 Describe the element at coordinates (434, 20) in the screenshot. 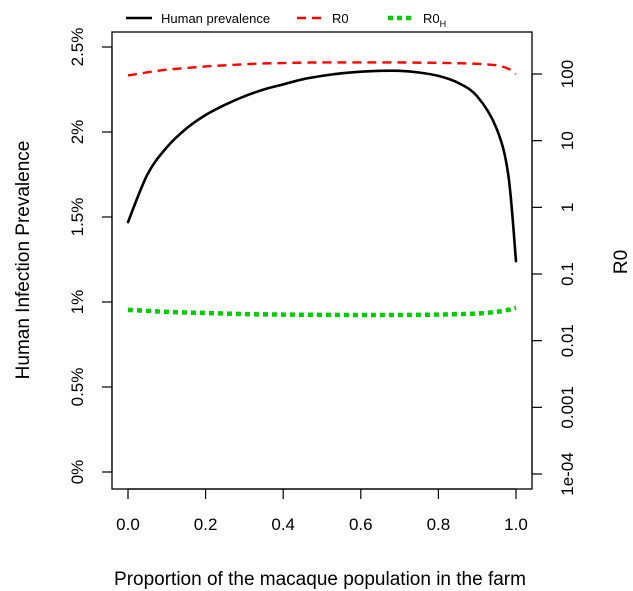

I see `legend-label-3: R0H` at that location.